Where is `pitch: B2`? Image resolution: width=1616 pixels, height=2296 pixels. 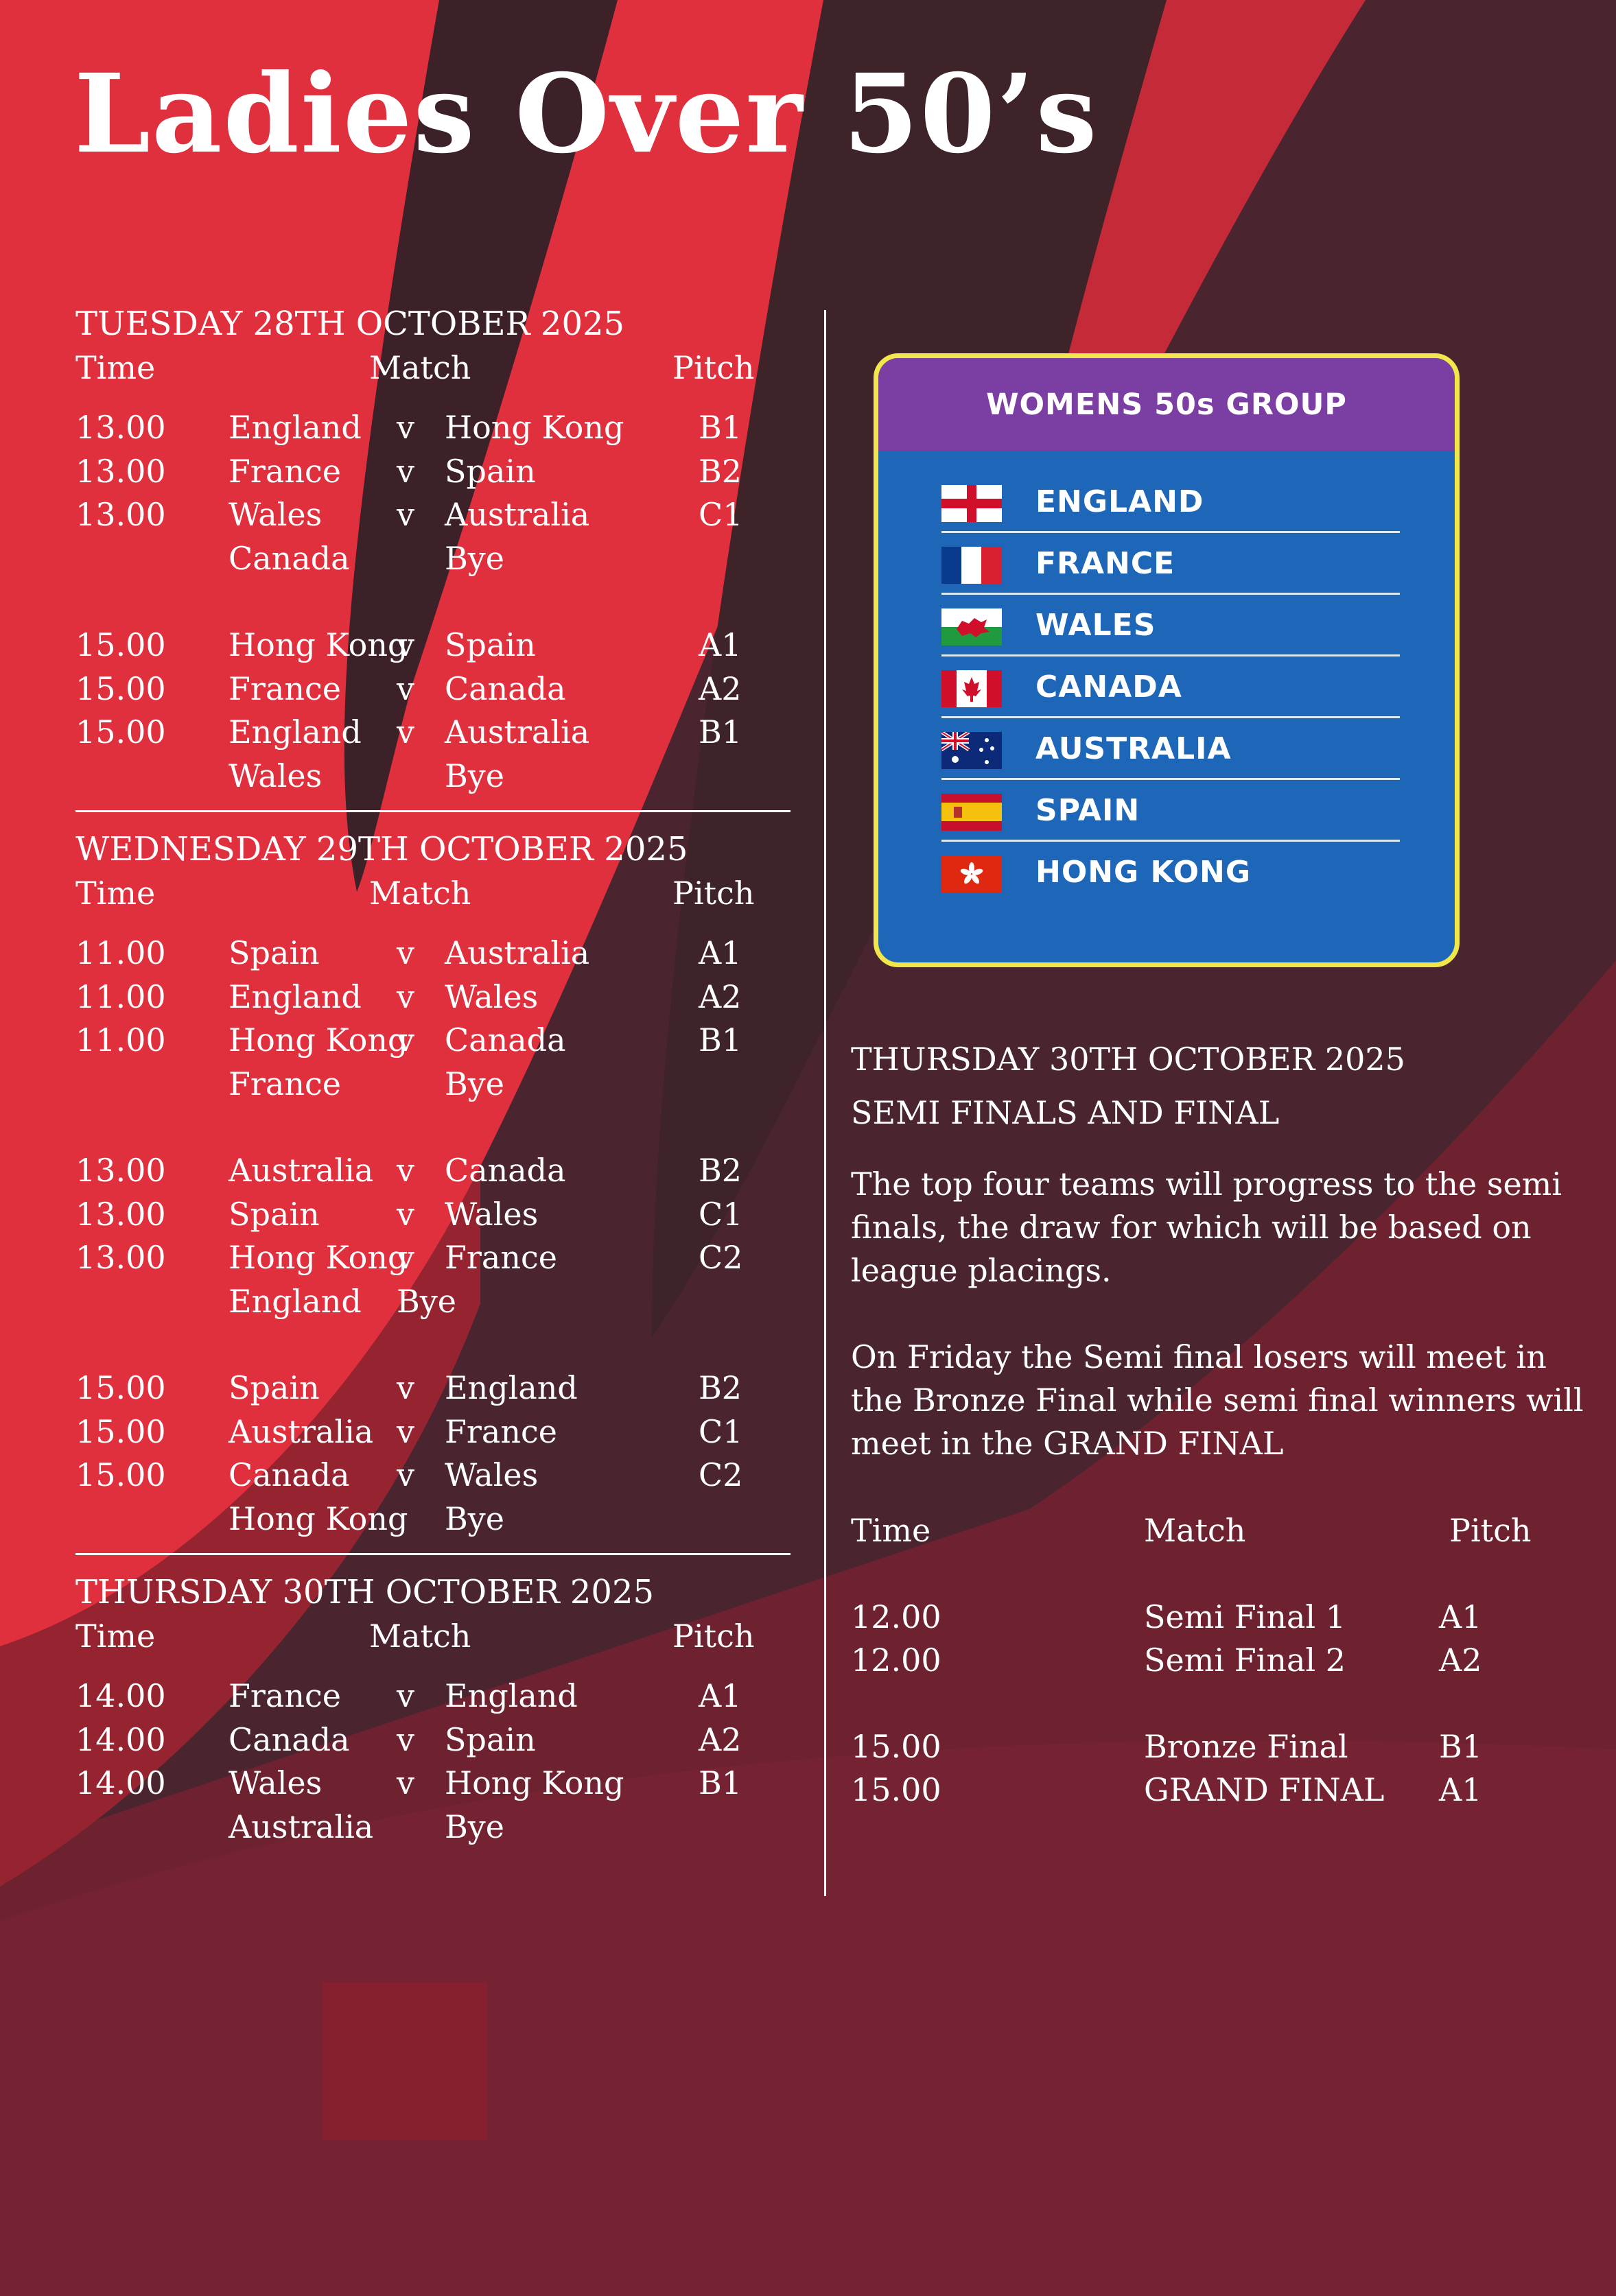
pitch: B2 is located at coordinates (720, 471).